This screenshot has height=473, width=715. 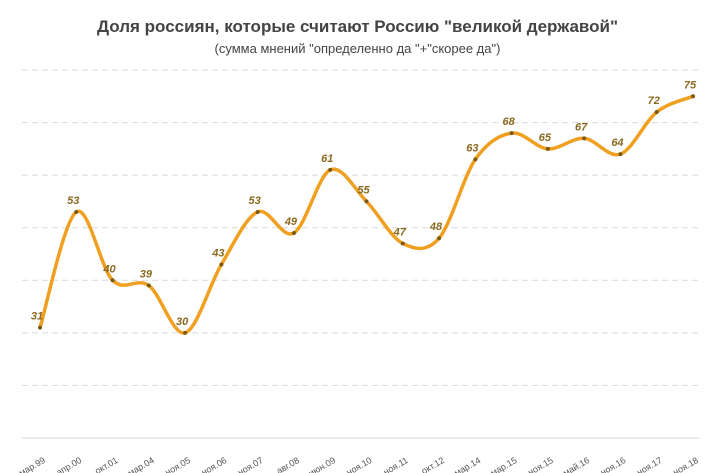 I want to click on data-label: 49, so click(x=291, y=222).